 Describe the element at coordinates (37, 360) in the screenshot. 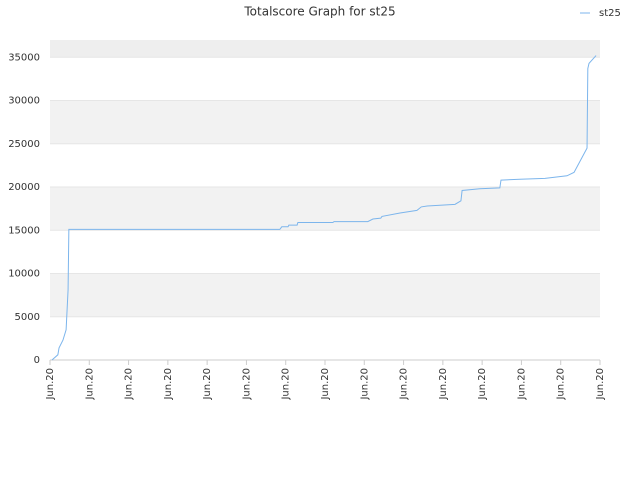

I see `y-tick-label: 0` at that location.